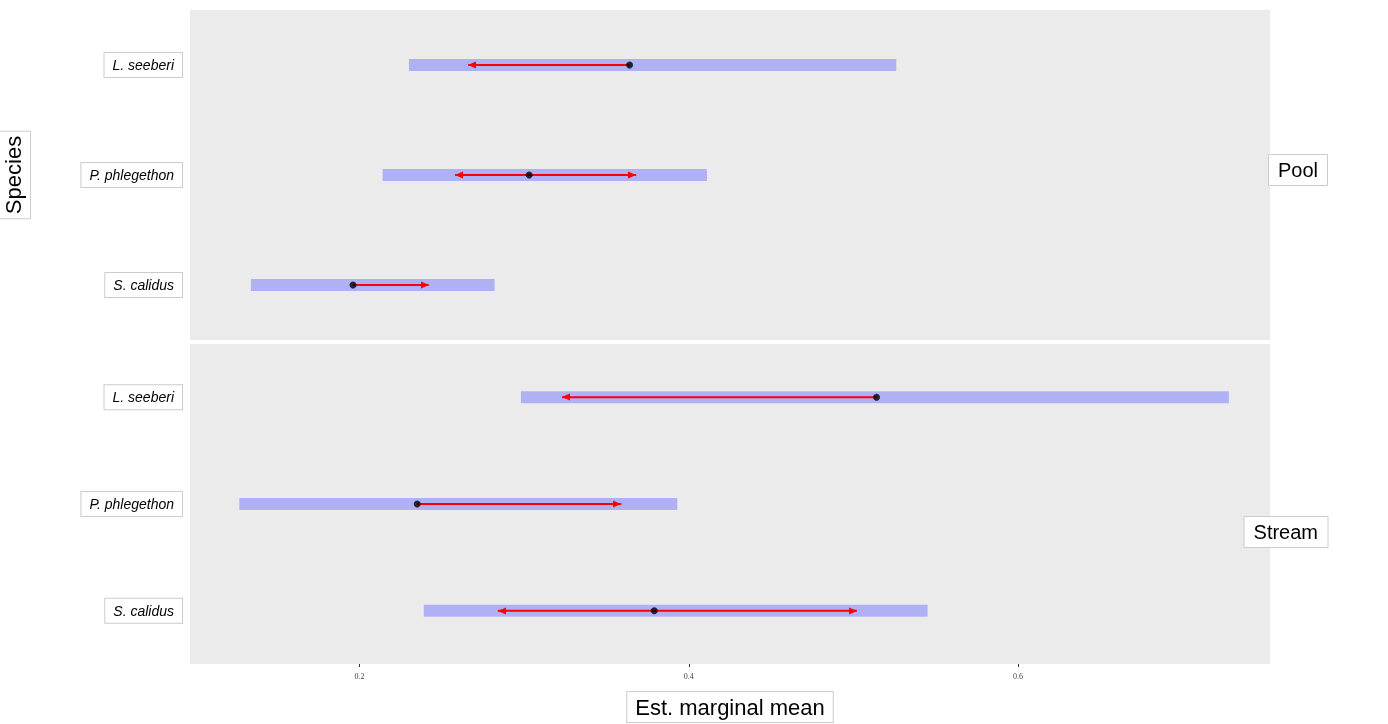 This screenshot has height=724, width=1388. What do you see at coordinates (1297, 170) in the screenshot?
I see `text: Pool` at bounding box center [1297, 170].